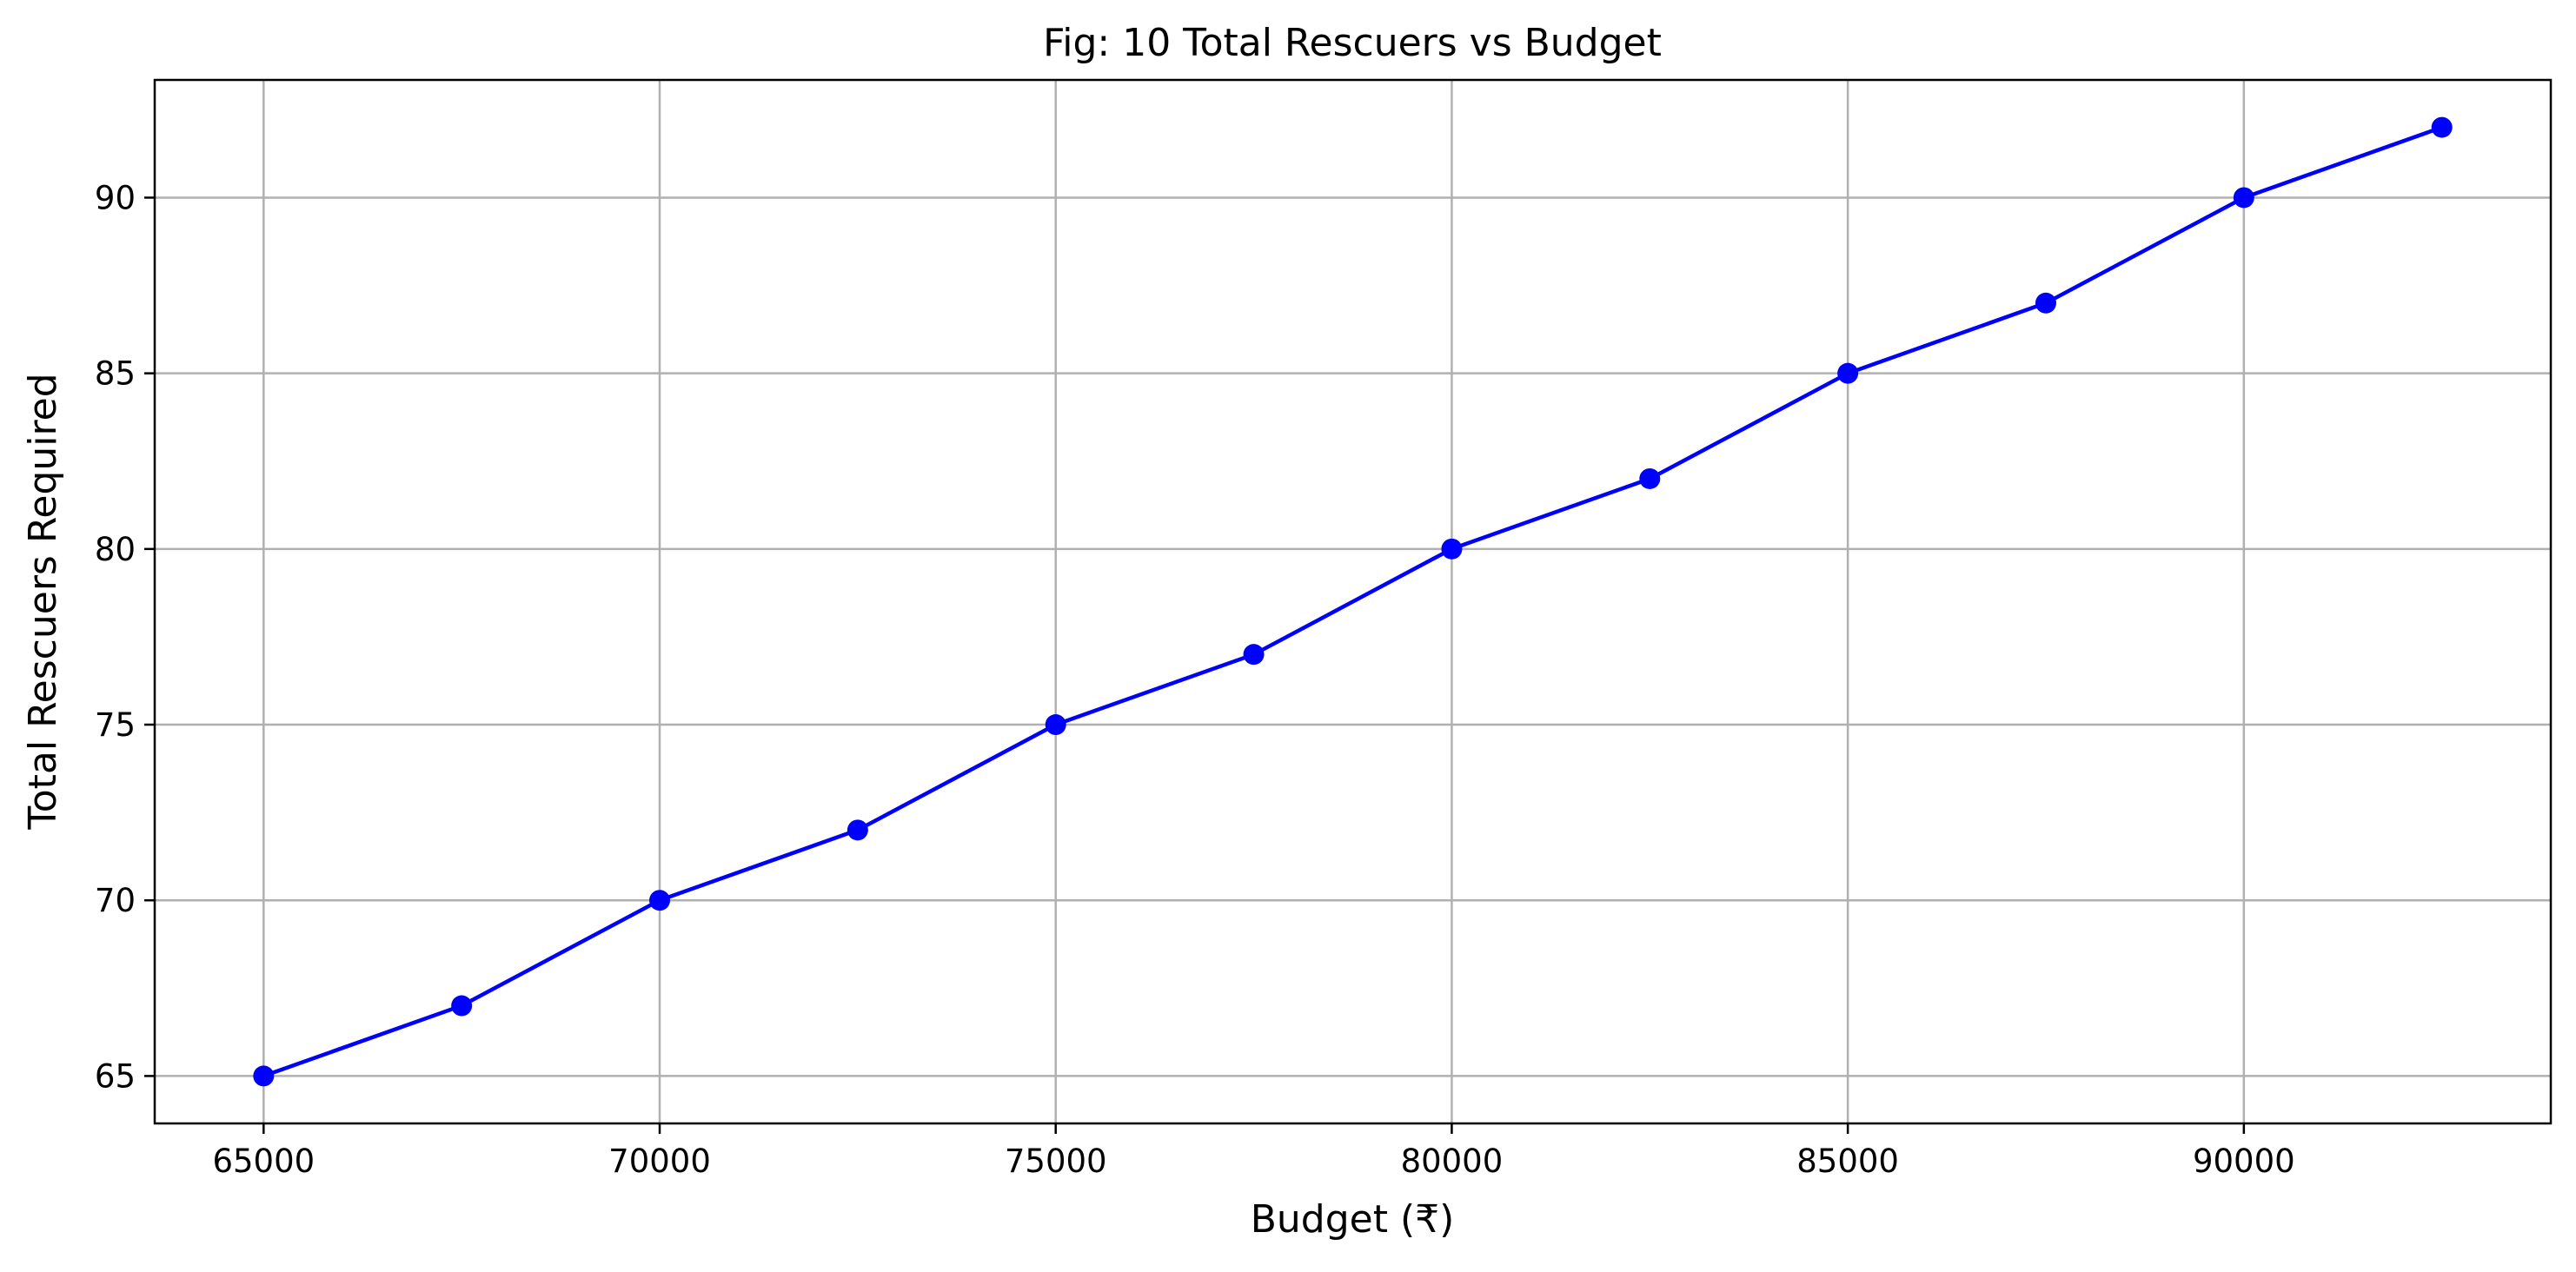 The width and height of the screenshot is (2576, 1272). I want to click on y-tick-label: 90, so click(115, 197).